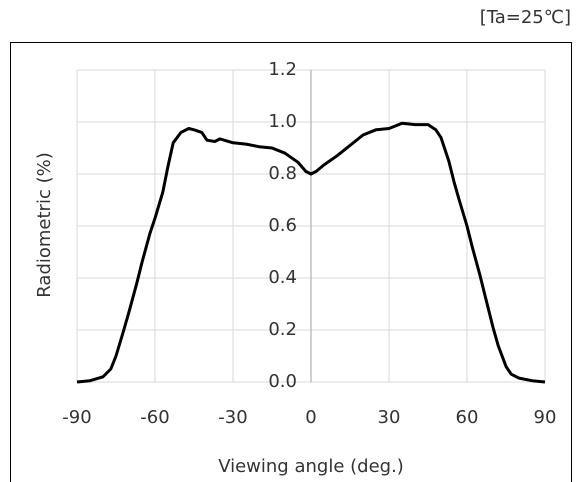  Describe the element at coordinates (282, 277) in the screenshot. I see `y-tick-label: 0.4` at that location.